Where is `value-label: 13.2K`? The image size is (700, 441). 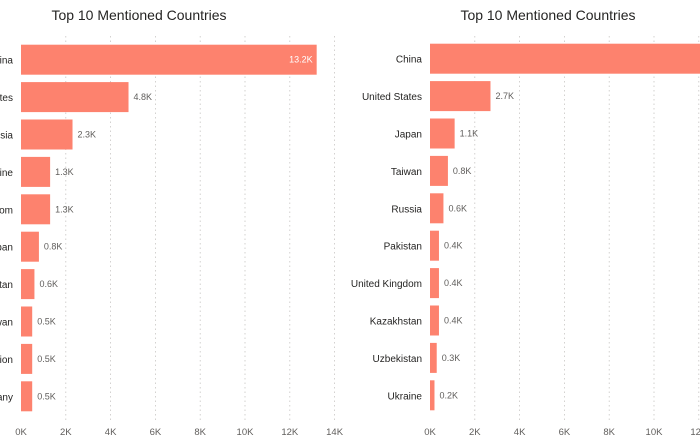
value-label: 13.2K is located at coordinates (301, 60).